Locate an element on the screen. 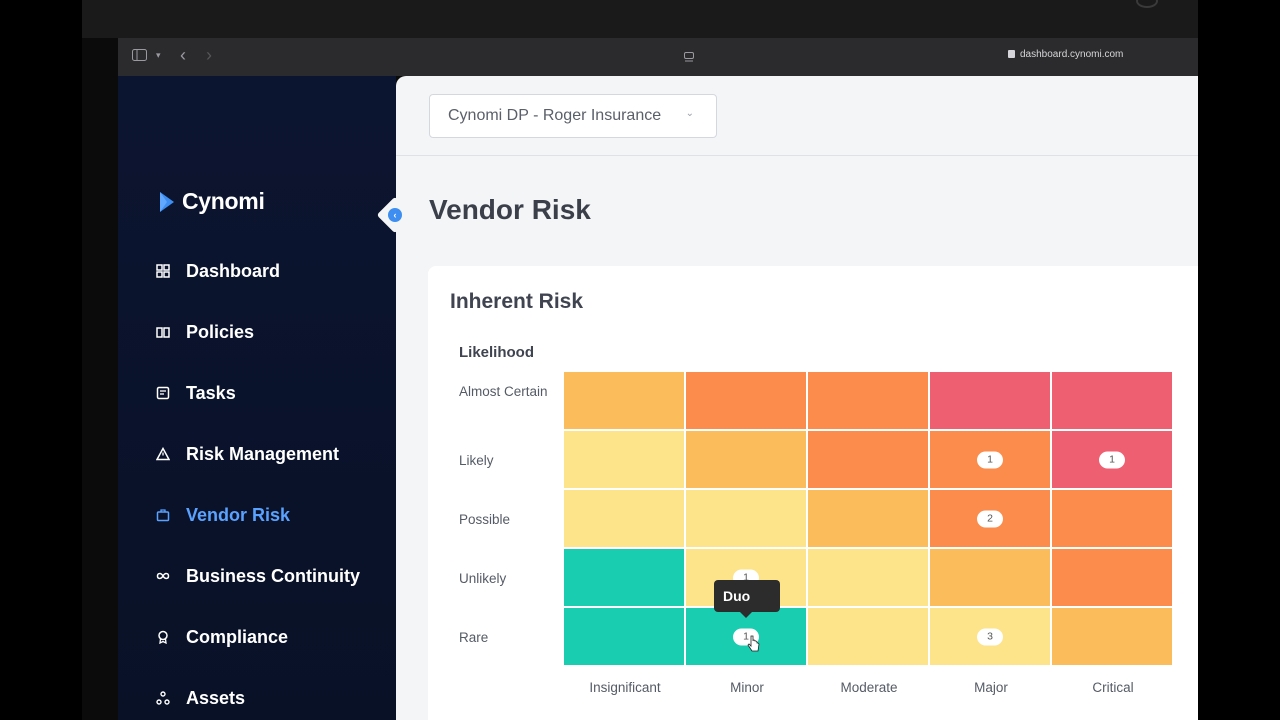 Image resolution: width=1280 pixels, height=720 pixels. vendor-count-badge: 2 is located at coordinates (990, 518).